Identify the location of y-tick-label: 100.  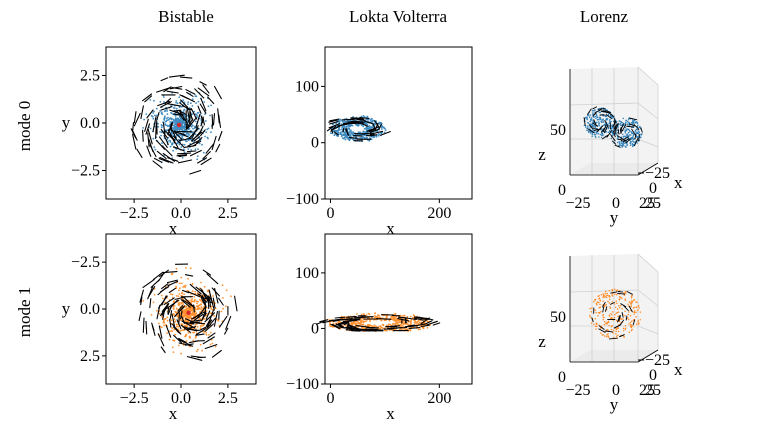
(307, 86).